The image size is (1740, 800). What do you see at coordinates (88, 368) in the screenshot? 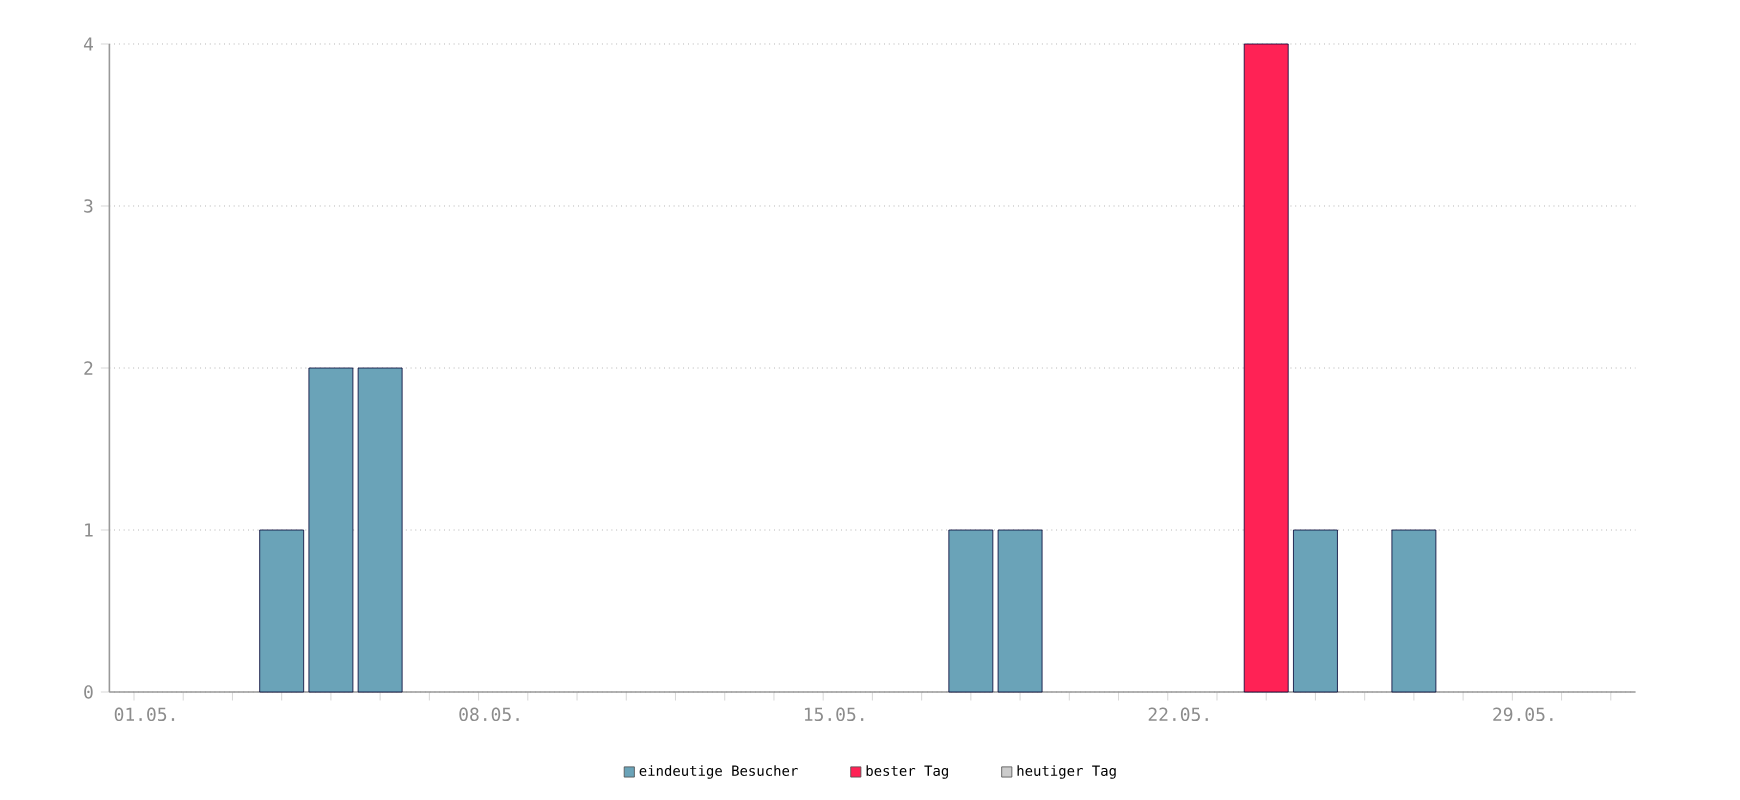
I see `y-tick-label: 2` at bounding box center [88, 368].